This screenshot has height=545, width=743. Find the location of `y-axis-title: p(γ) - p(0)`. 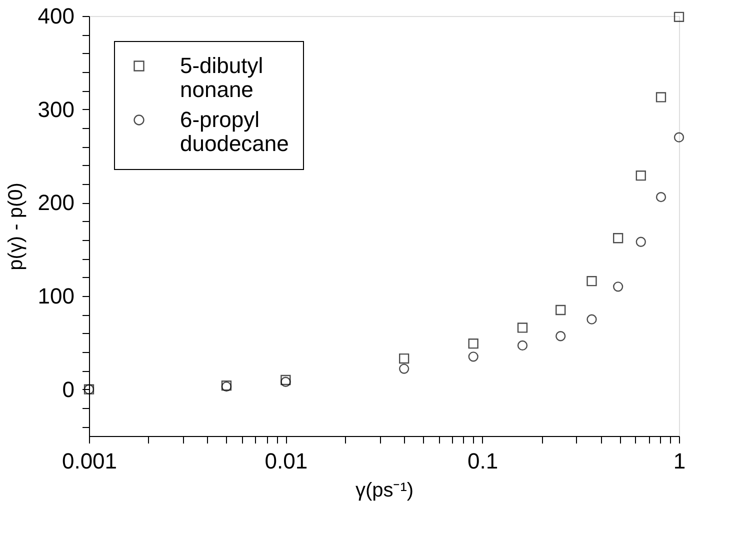

y-axis-title: p(γ) - p(0) is located at coordinates (15, 226).